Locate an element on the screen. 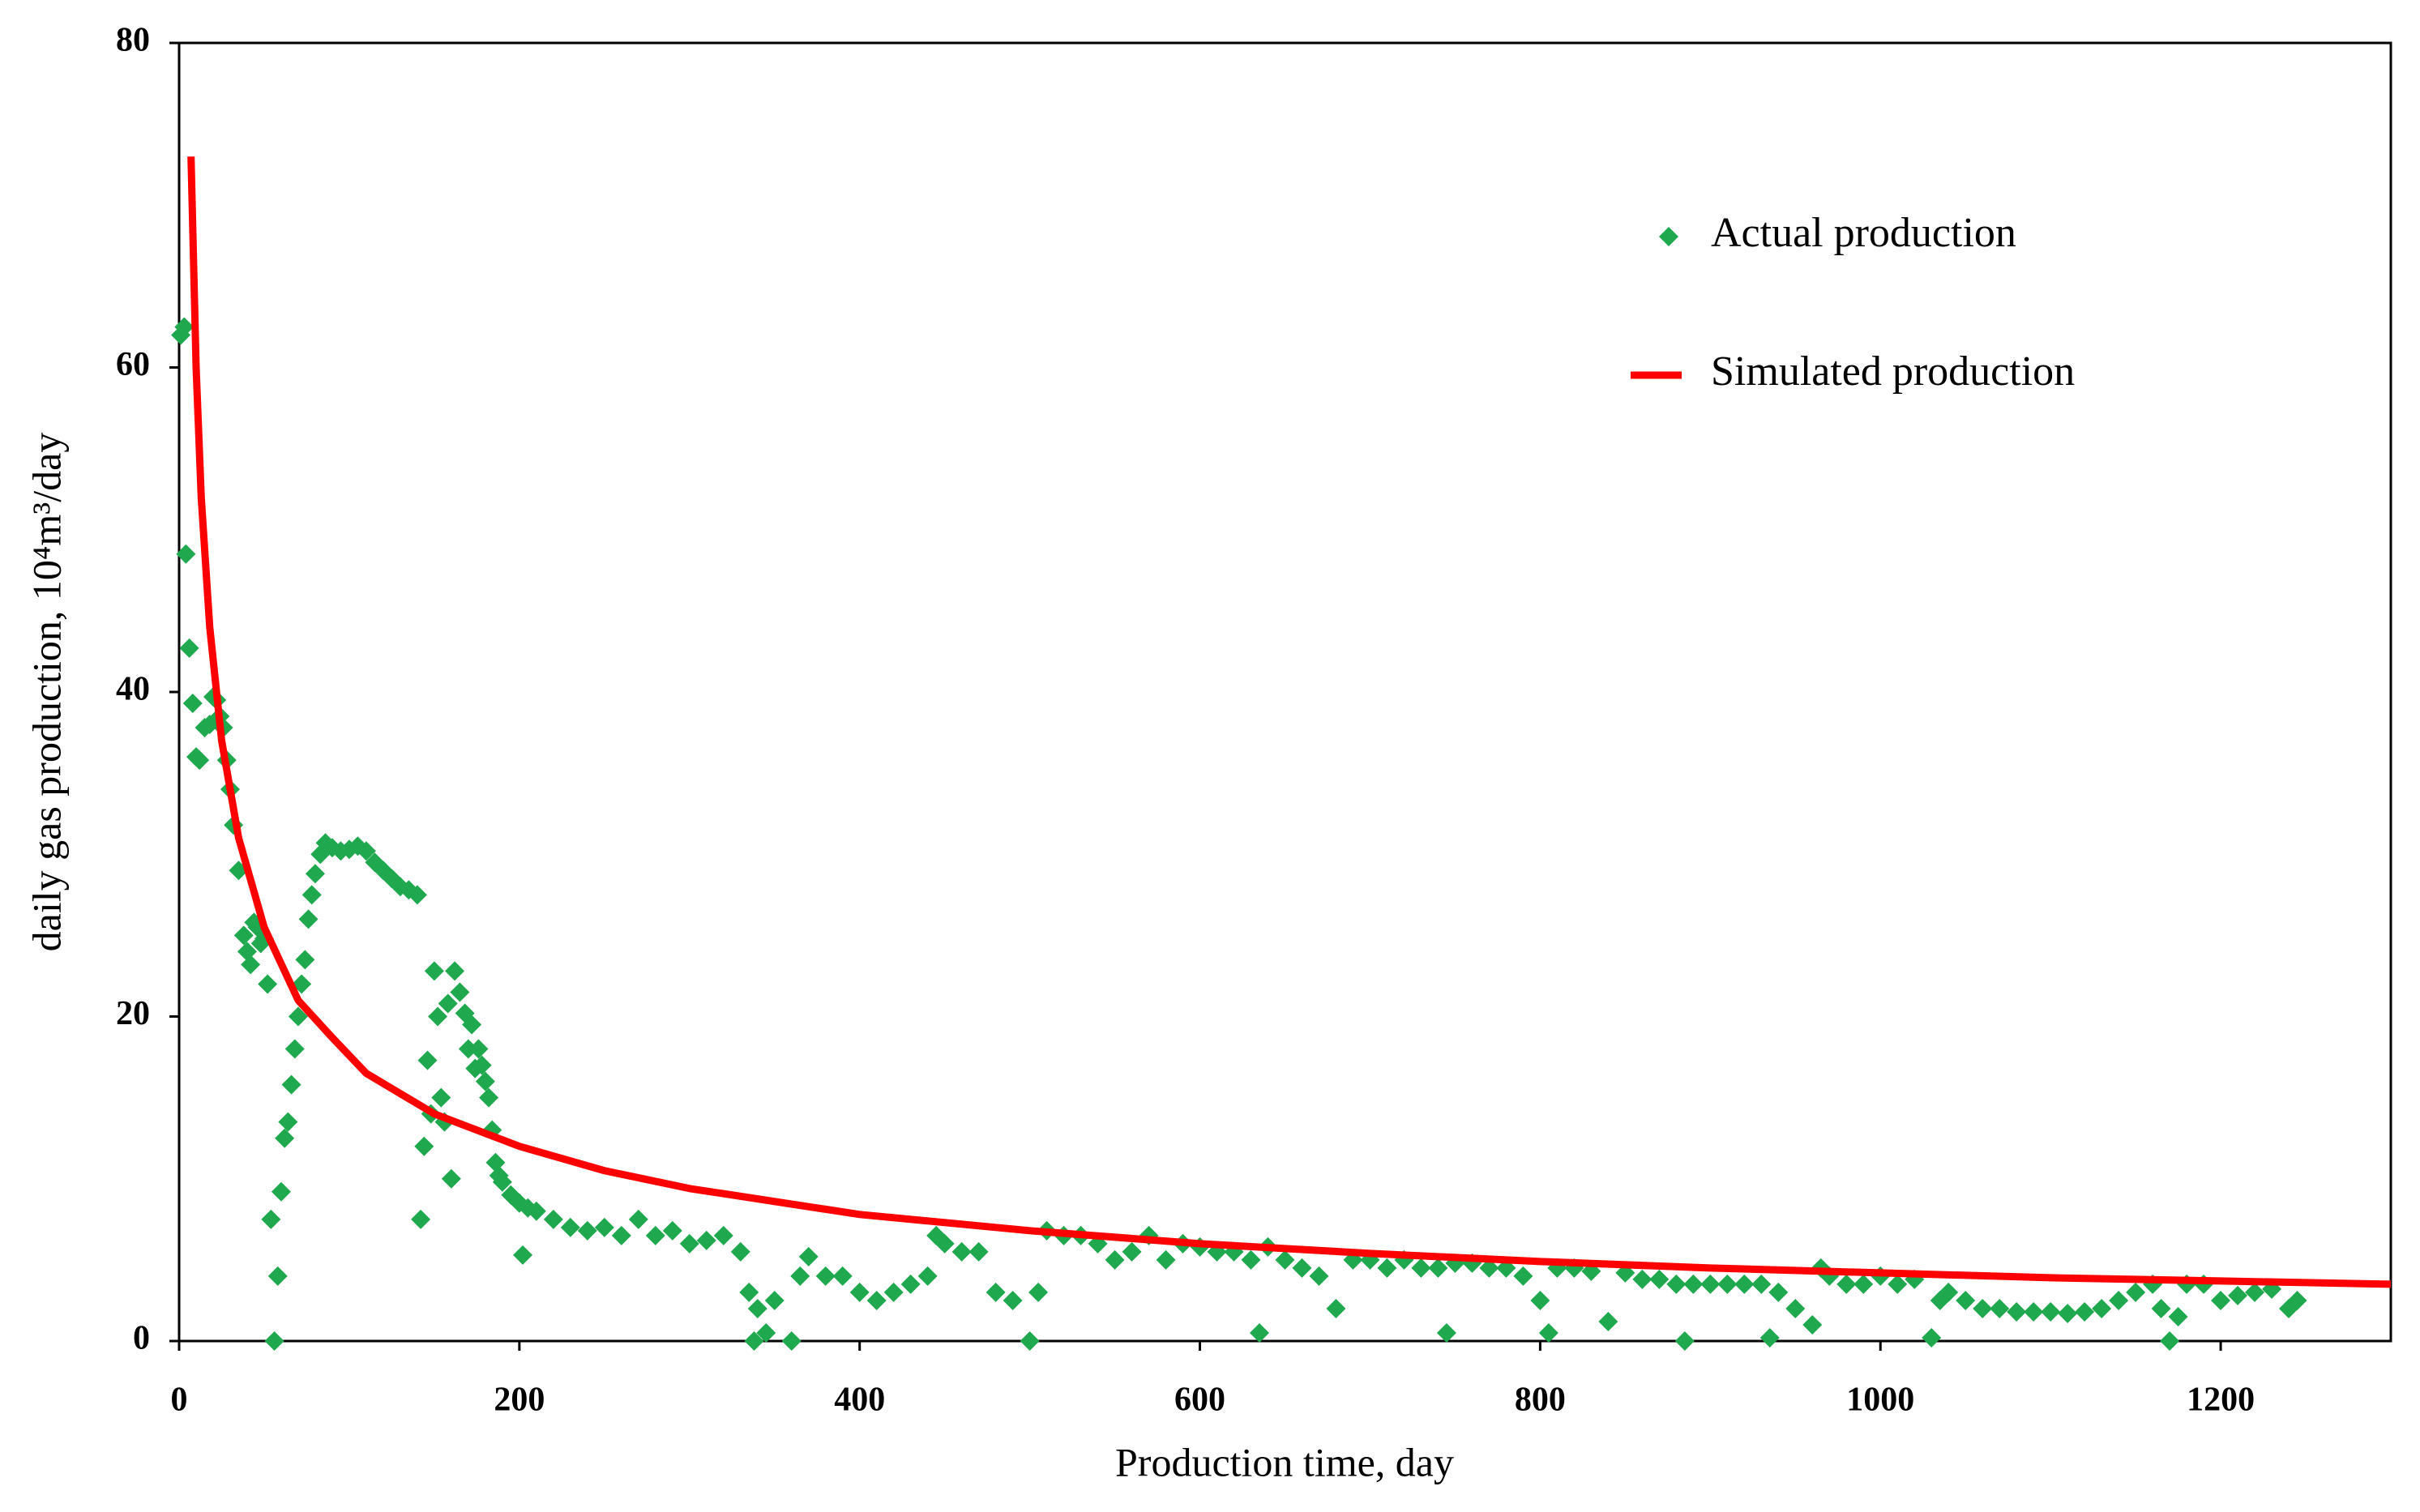  y-axis-label: daily gas production, 10⁴m³/day is located at coordinates (46, 692).